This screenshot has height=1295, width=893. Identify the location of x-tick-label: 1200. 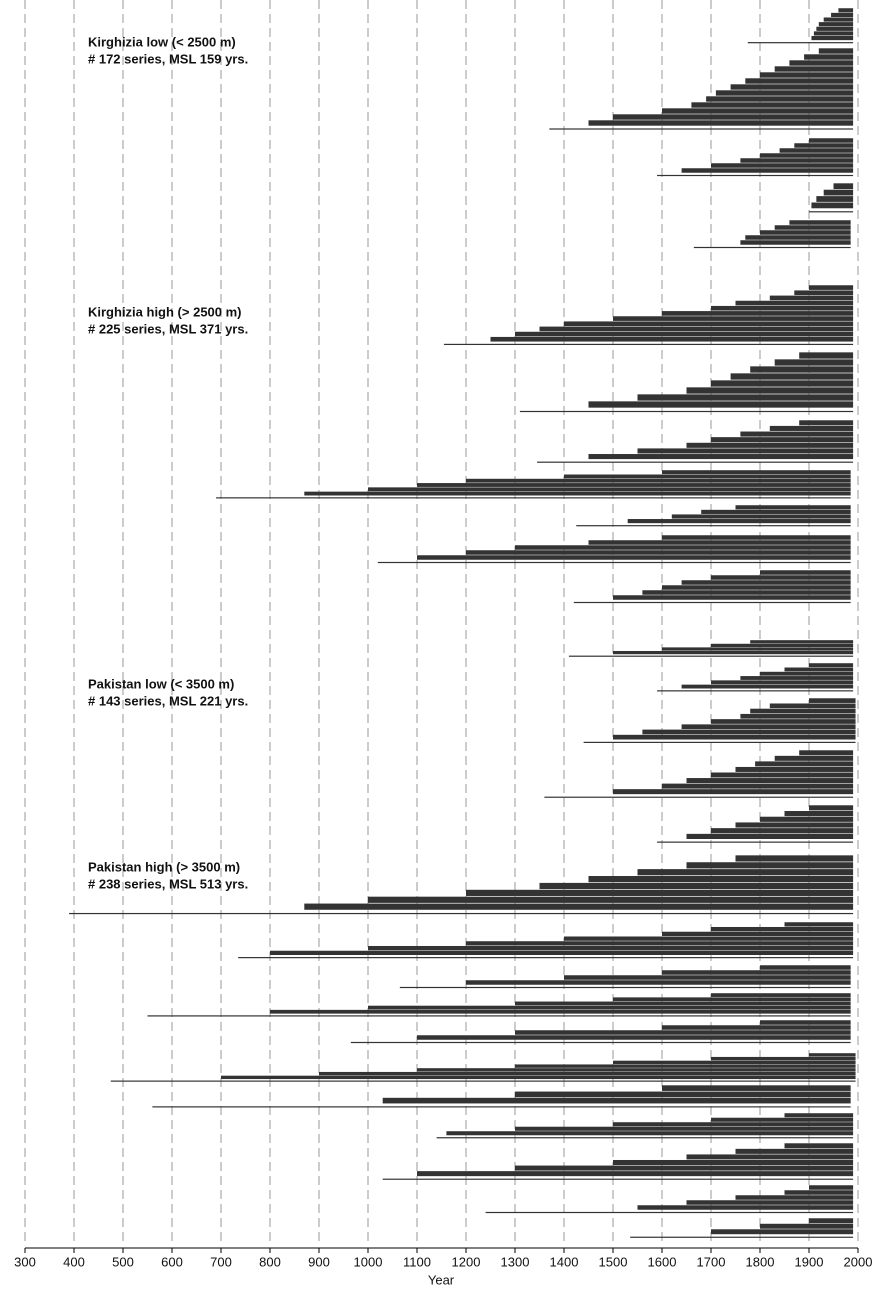
(466, 1261).